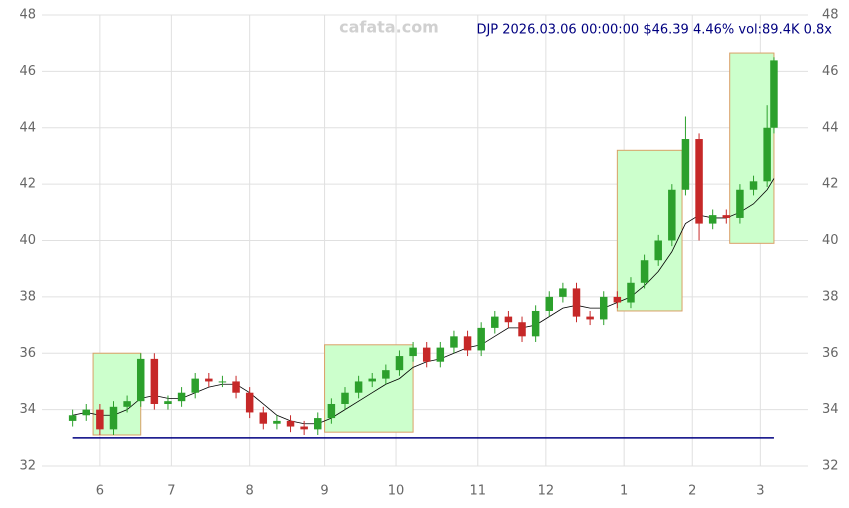  What do you see at coordinates (27, 71) in the screenshot?
I see `y-tick-label: 46` at bounding box center [27, 71].